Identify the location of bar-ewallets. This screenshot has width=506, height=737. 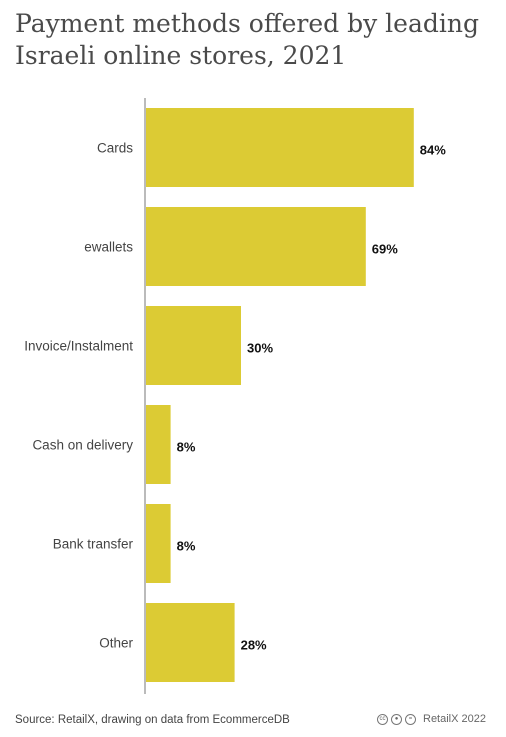
(255, 246).